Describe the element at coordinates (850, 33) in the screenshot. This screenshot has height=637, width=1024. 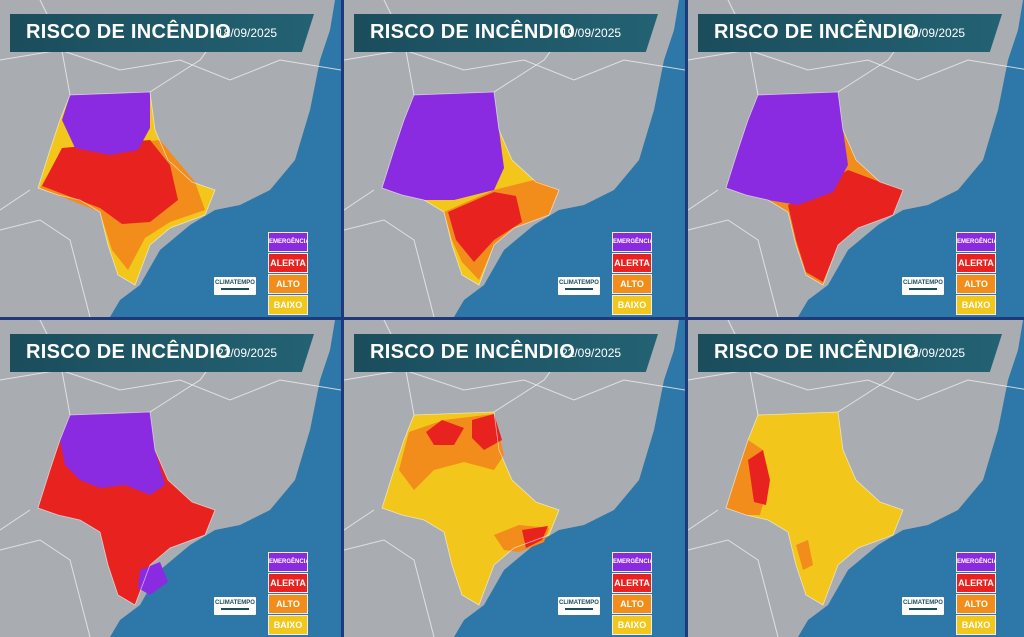
I see `panel-banner: RISCO DE INCÊNDIO 20/09/2025` at that location.